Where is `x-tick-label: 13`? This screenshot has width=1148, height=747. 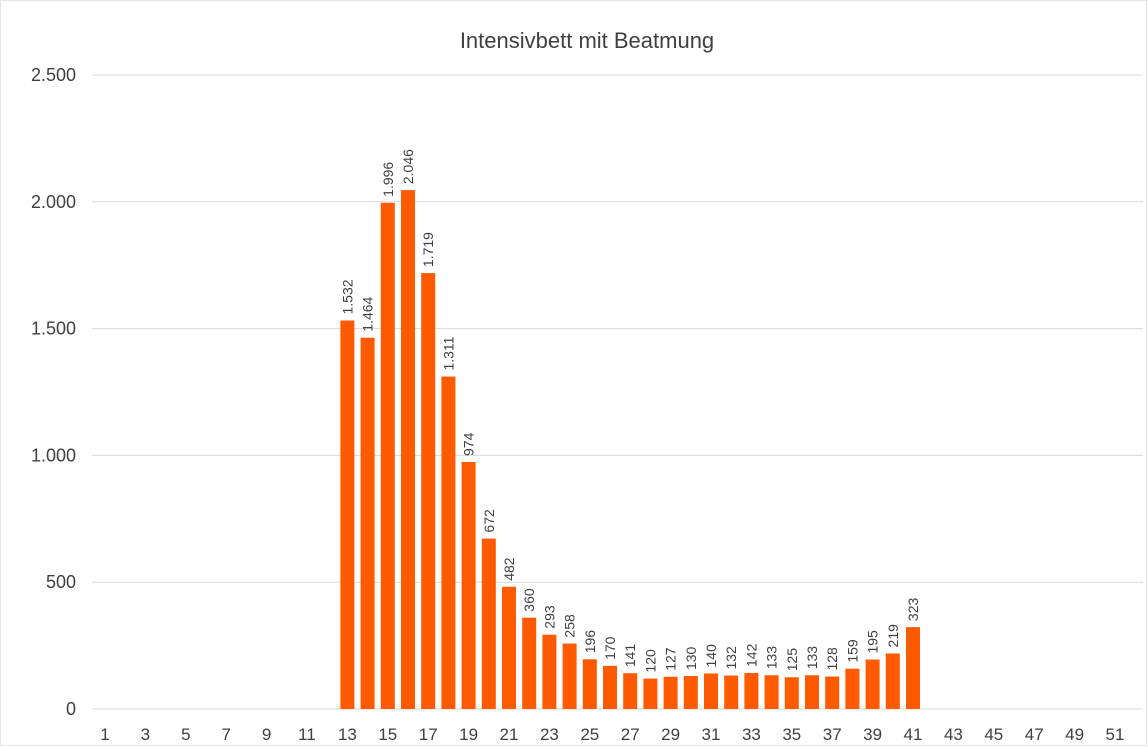 x-tick-label: 13 is located at coordinates (347, 734).